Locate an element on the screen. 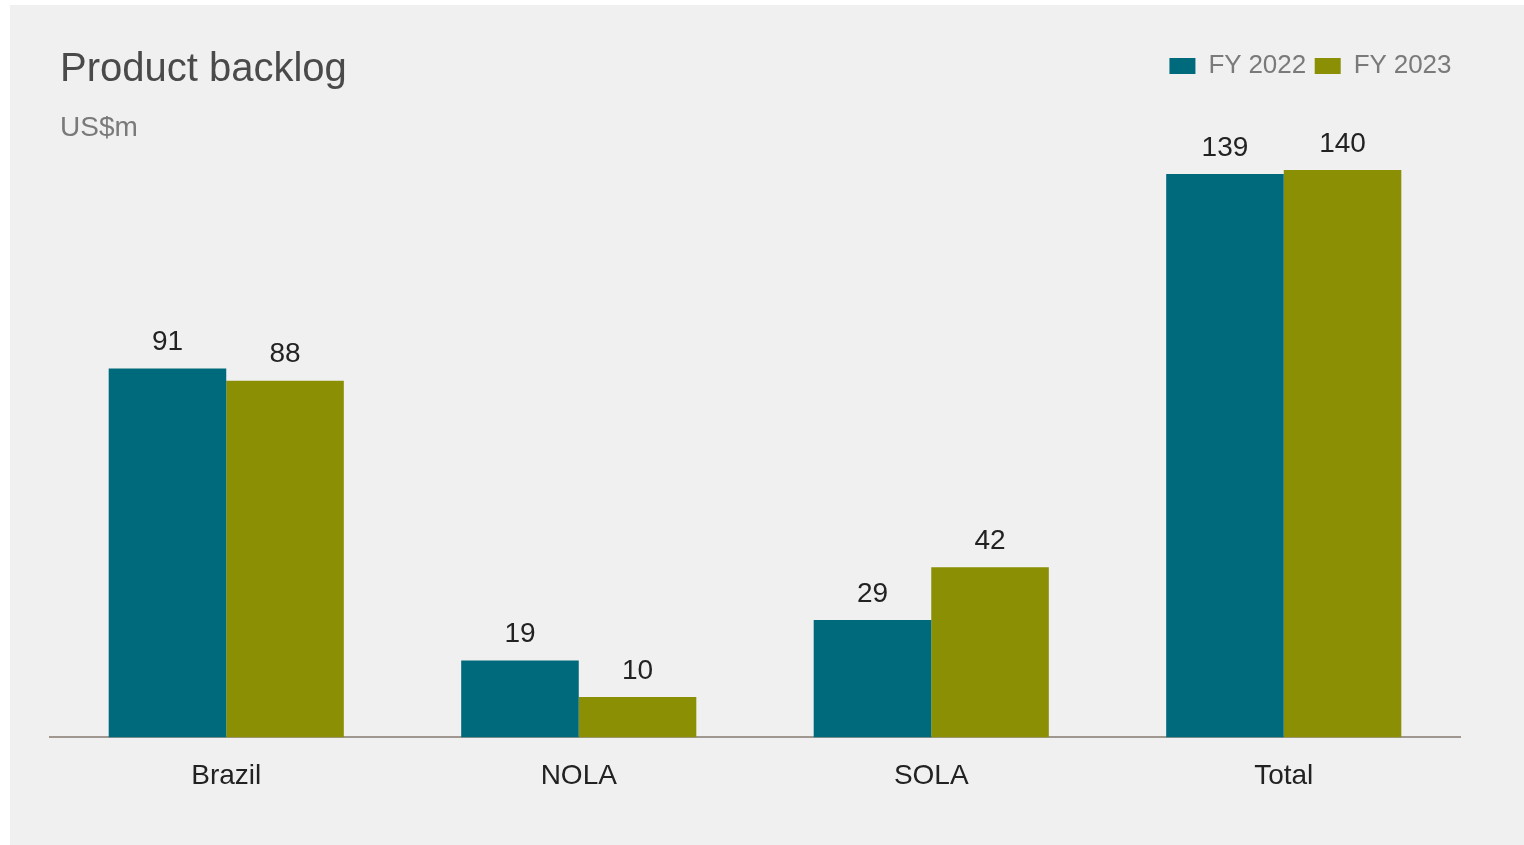 The height and width of the screenshot is (845, 1524). data-label: 91 is located at coordinates (167, 341).